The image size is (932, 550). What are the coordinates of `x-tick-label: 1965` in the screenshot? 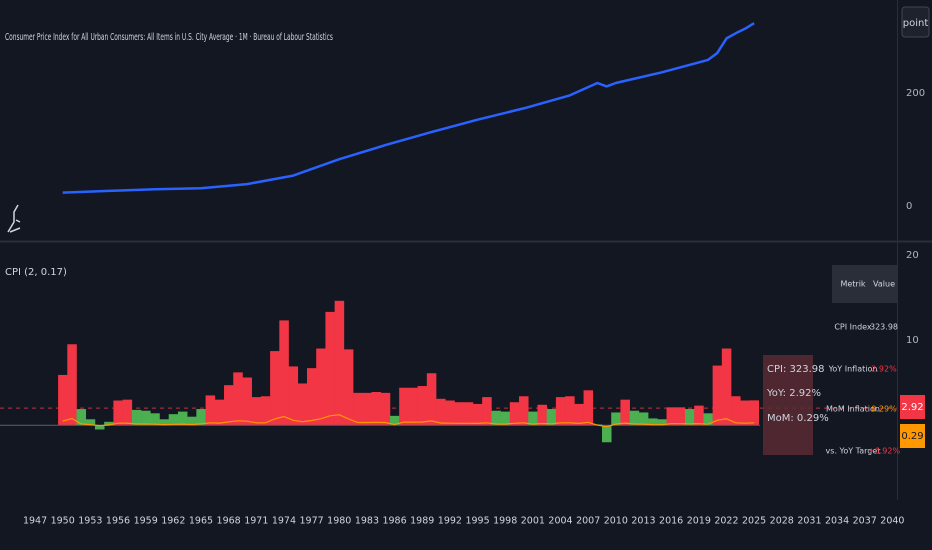 It's located at (201, 521).